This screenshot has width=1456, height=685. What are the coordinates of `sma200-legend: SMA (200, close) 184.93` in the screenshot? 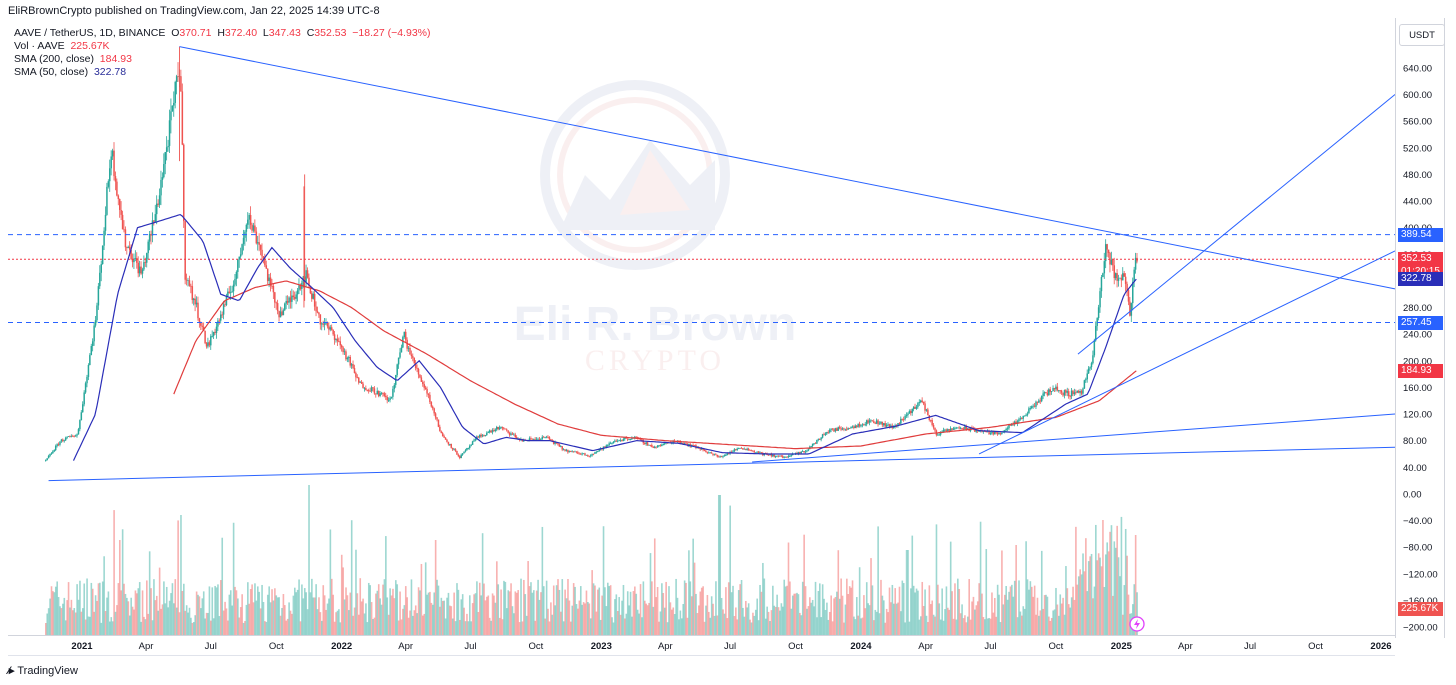 It's located at (73, 59).